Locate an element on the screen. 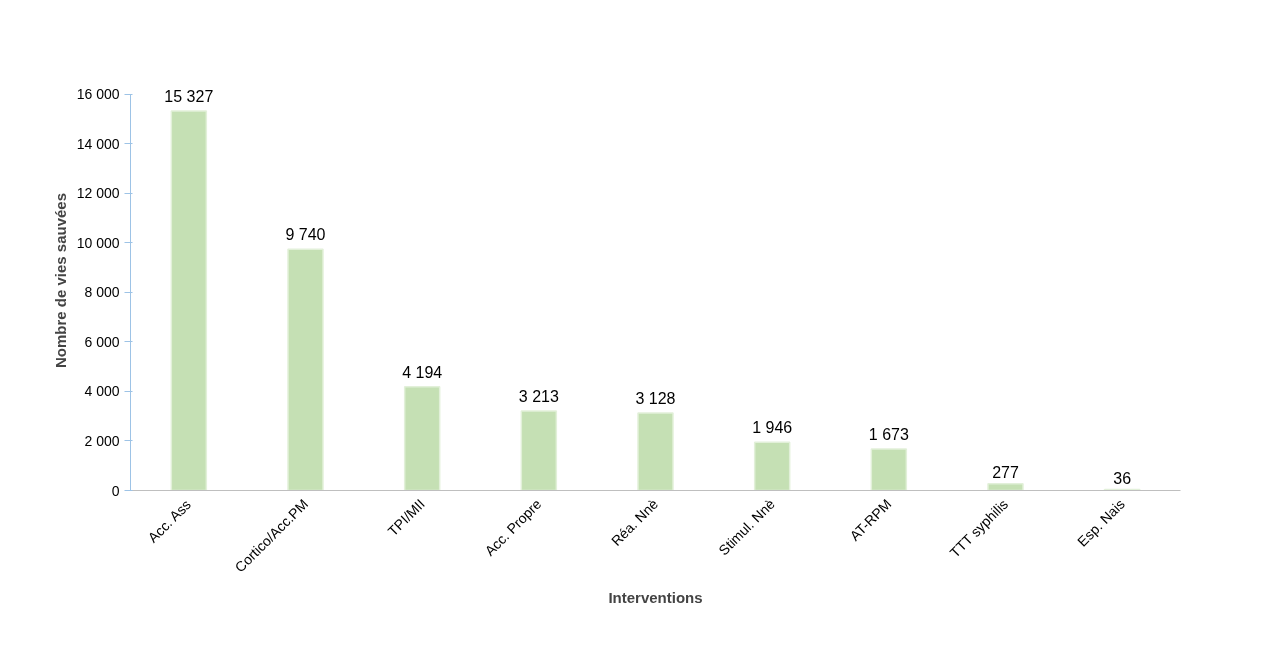 The height and width of the screenshot is (657, 1262). x-tick-label: Esp. Nais is located at coordinates (1101, 522).